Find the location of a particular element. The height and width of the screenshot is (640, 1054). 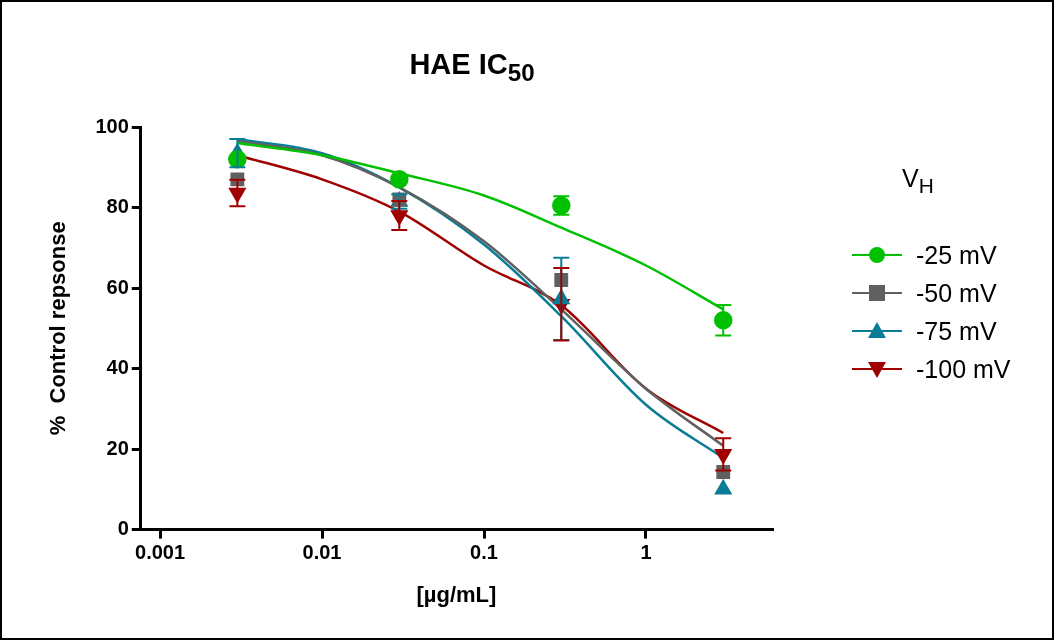

x-tick-label: 1 is located at coordinates (646, 552).